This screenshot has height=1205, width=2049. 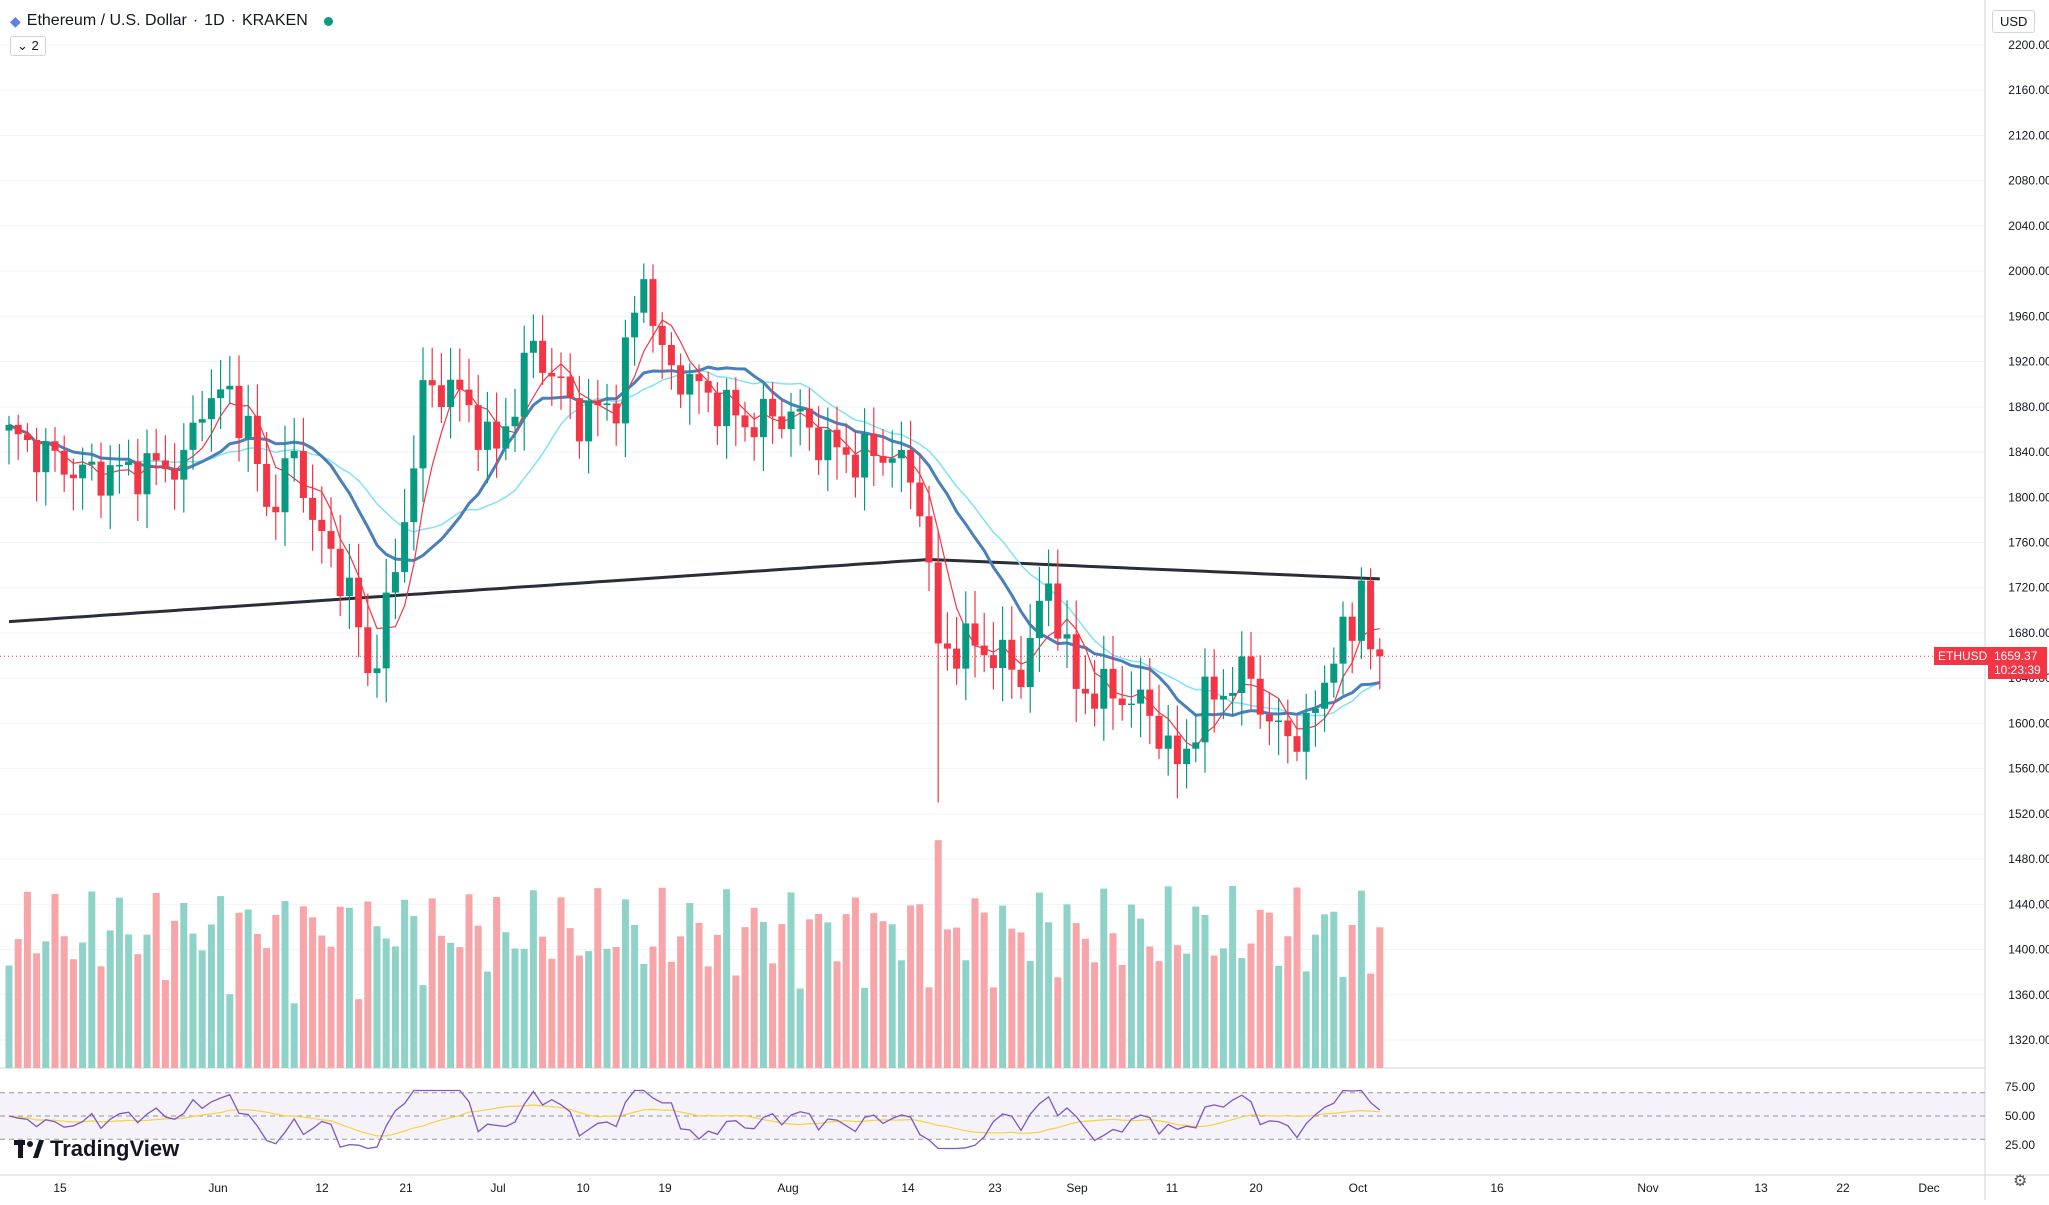 I want to click on settings-gear-icon: ⚙, so click(x=2020, y=1181).